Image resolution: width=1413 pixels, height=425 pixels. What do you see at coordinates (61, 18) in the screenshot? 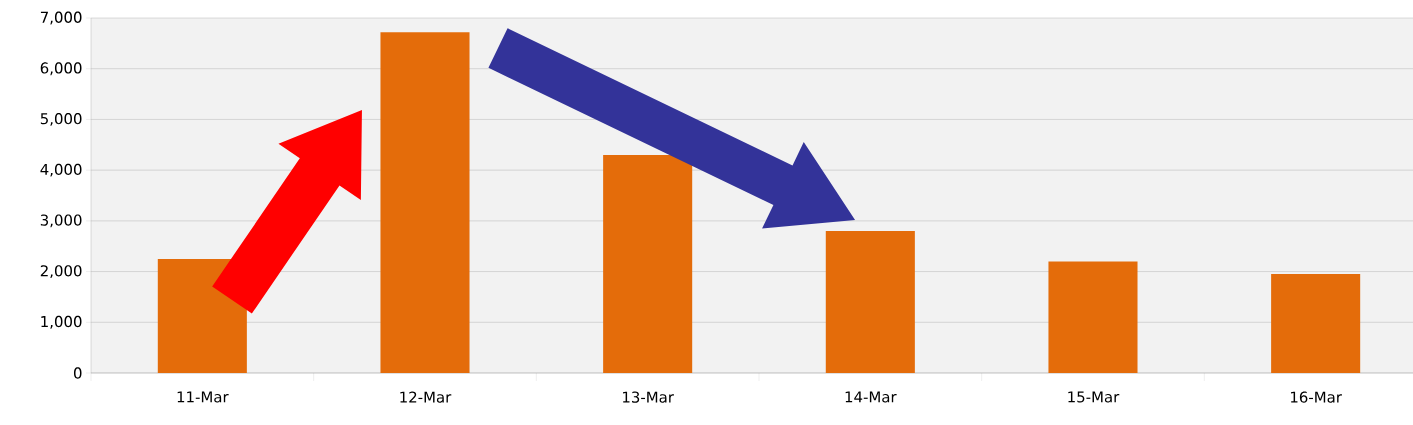
I see `y-tick-label: 7,000` at bounding box center [61, 18].